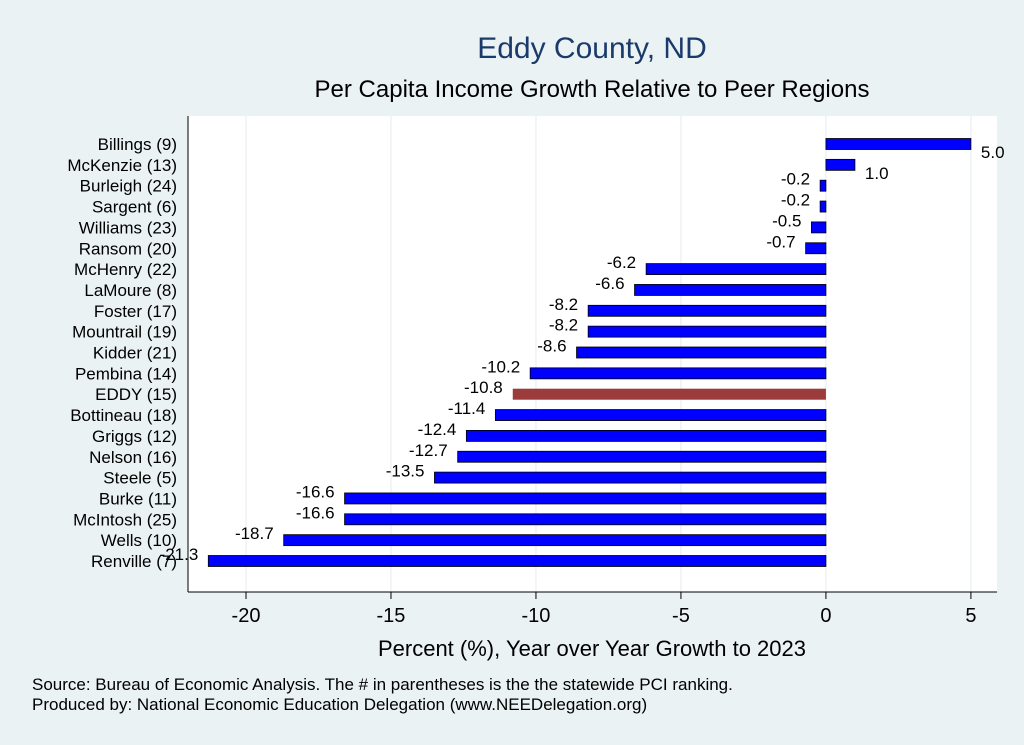  I want to click on x-tick-label: -5, so click(681, 616).